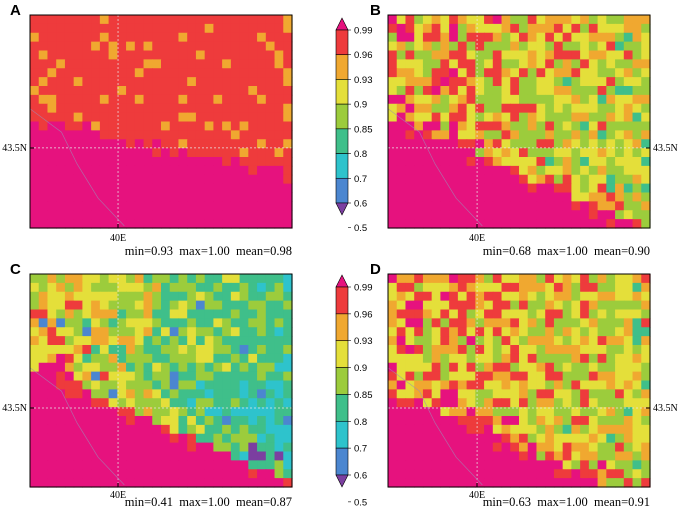  Describe the element at coordinates (363, 314) in the screenshot. I see `colorbar-label: 0.96` at that location.